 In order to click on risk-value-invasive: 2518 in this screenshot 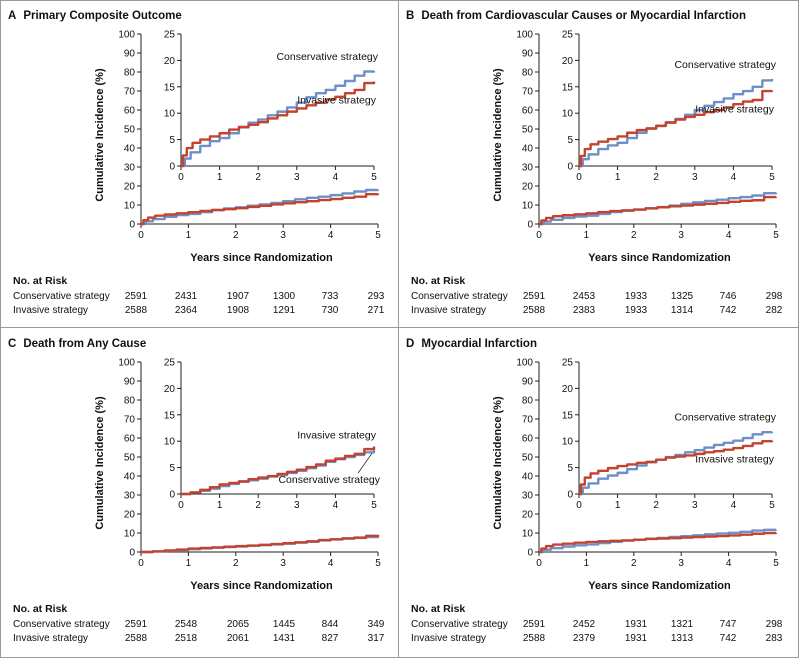, I will do `click(186, 638)`.